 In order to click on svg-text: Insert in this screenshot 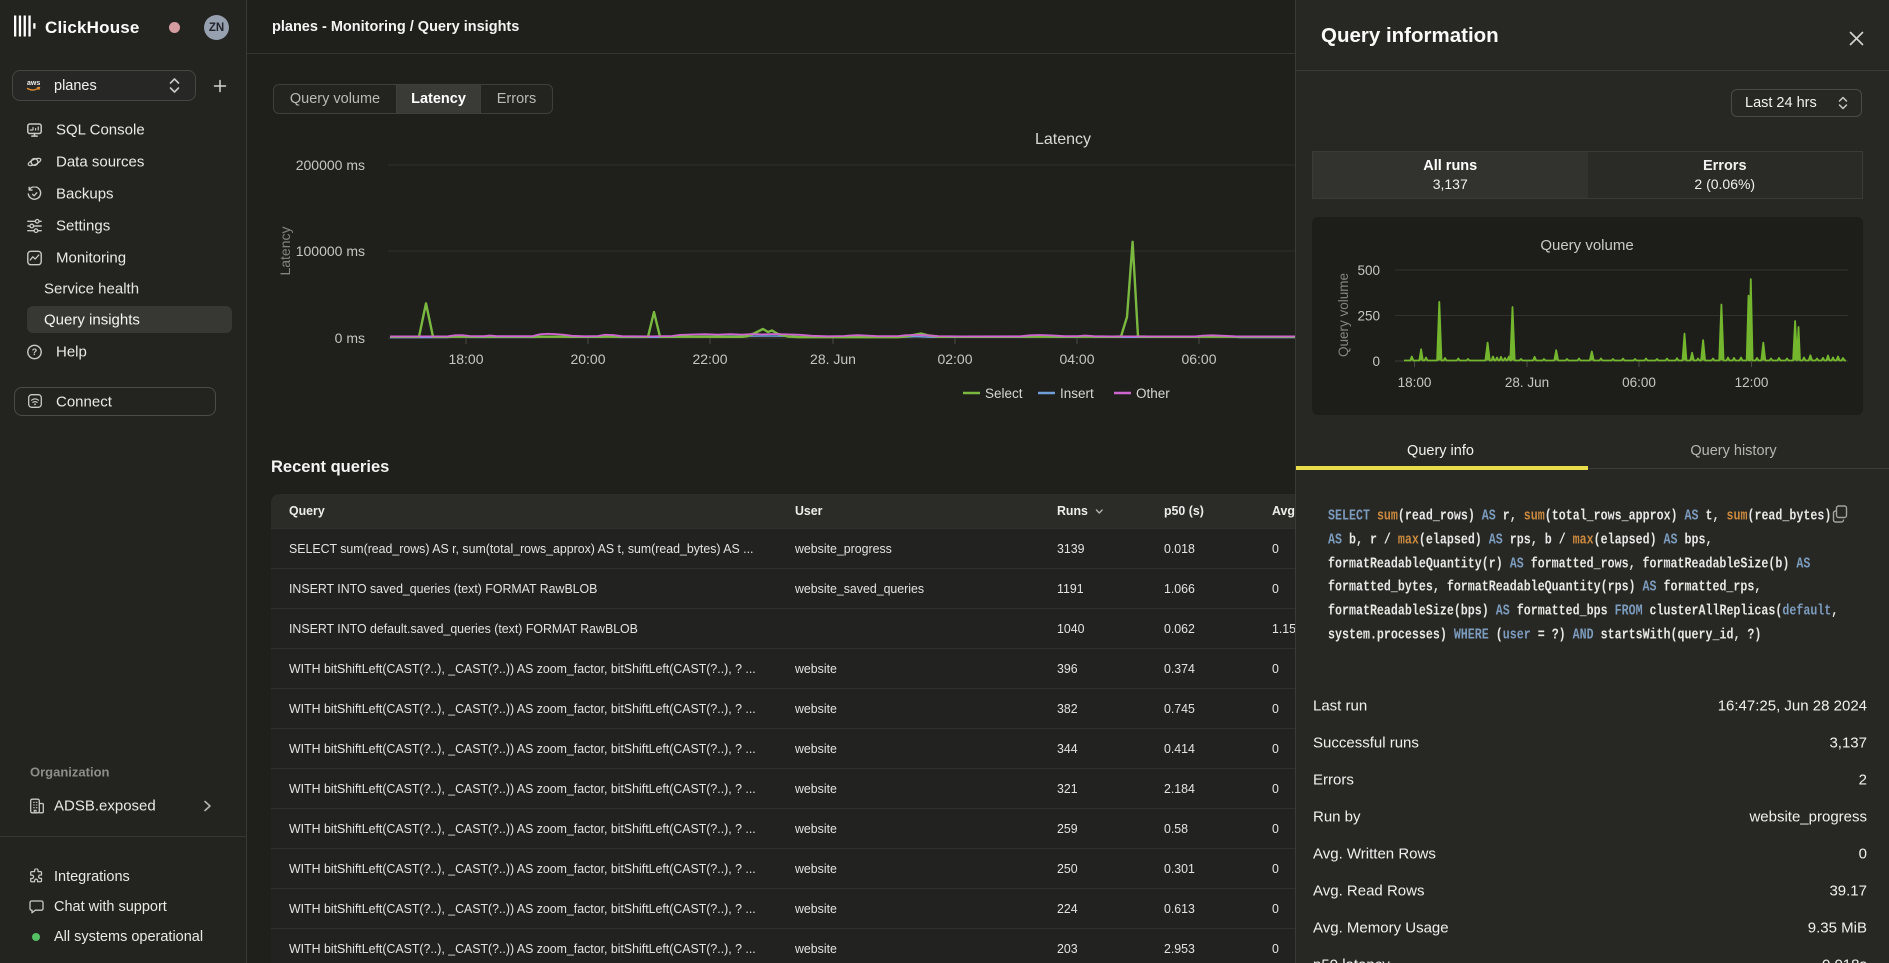, I will do `click(1077, 393)`.